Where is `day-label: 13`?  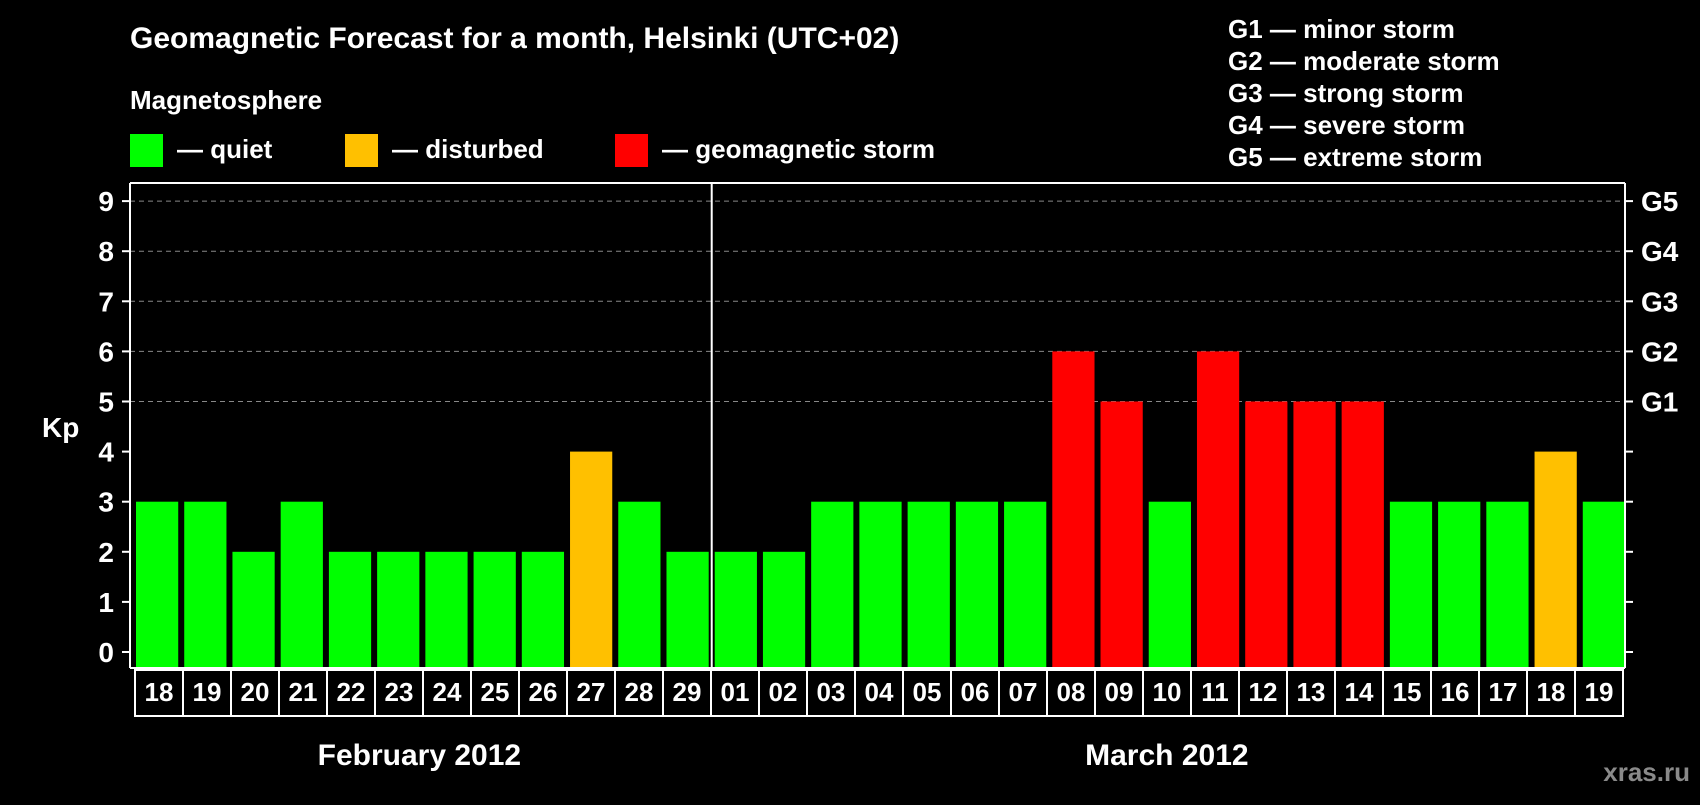 day-label: 13 is located at coordinates (1311, 692).